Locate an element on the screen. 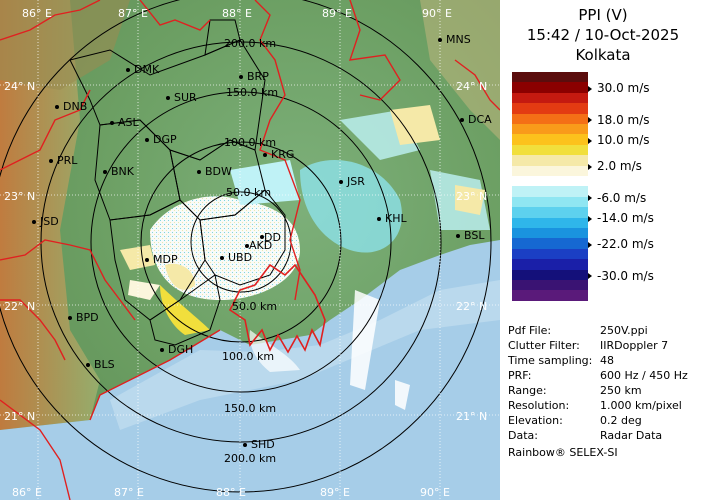  city-label: BSL is located at coordinates (474, 235).